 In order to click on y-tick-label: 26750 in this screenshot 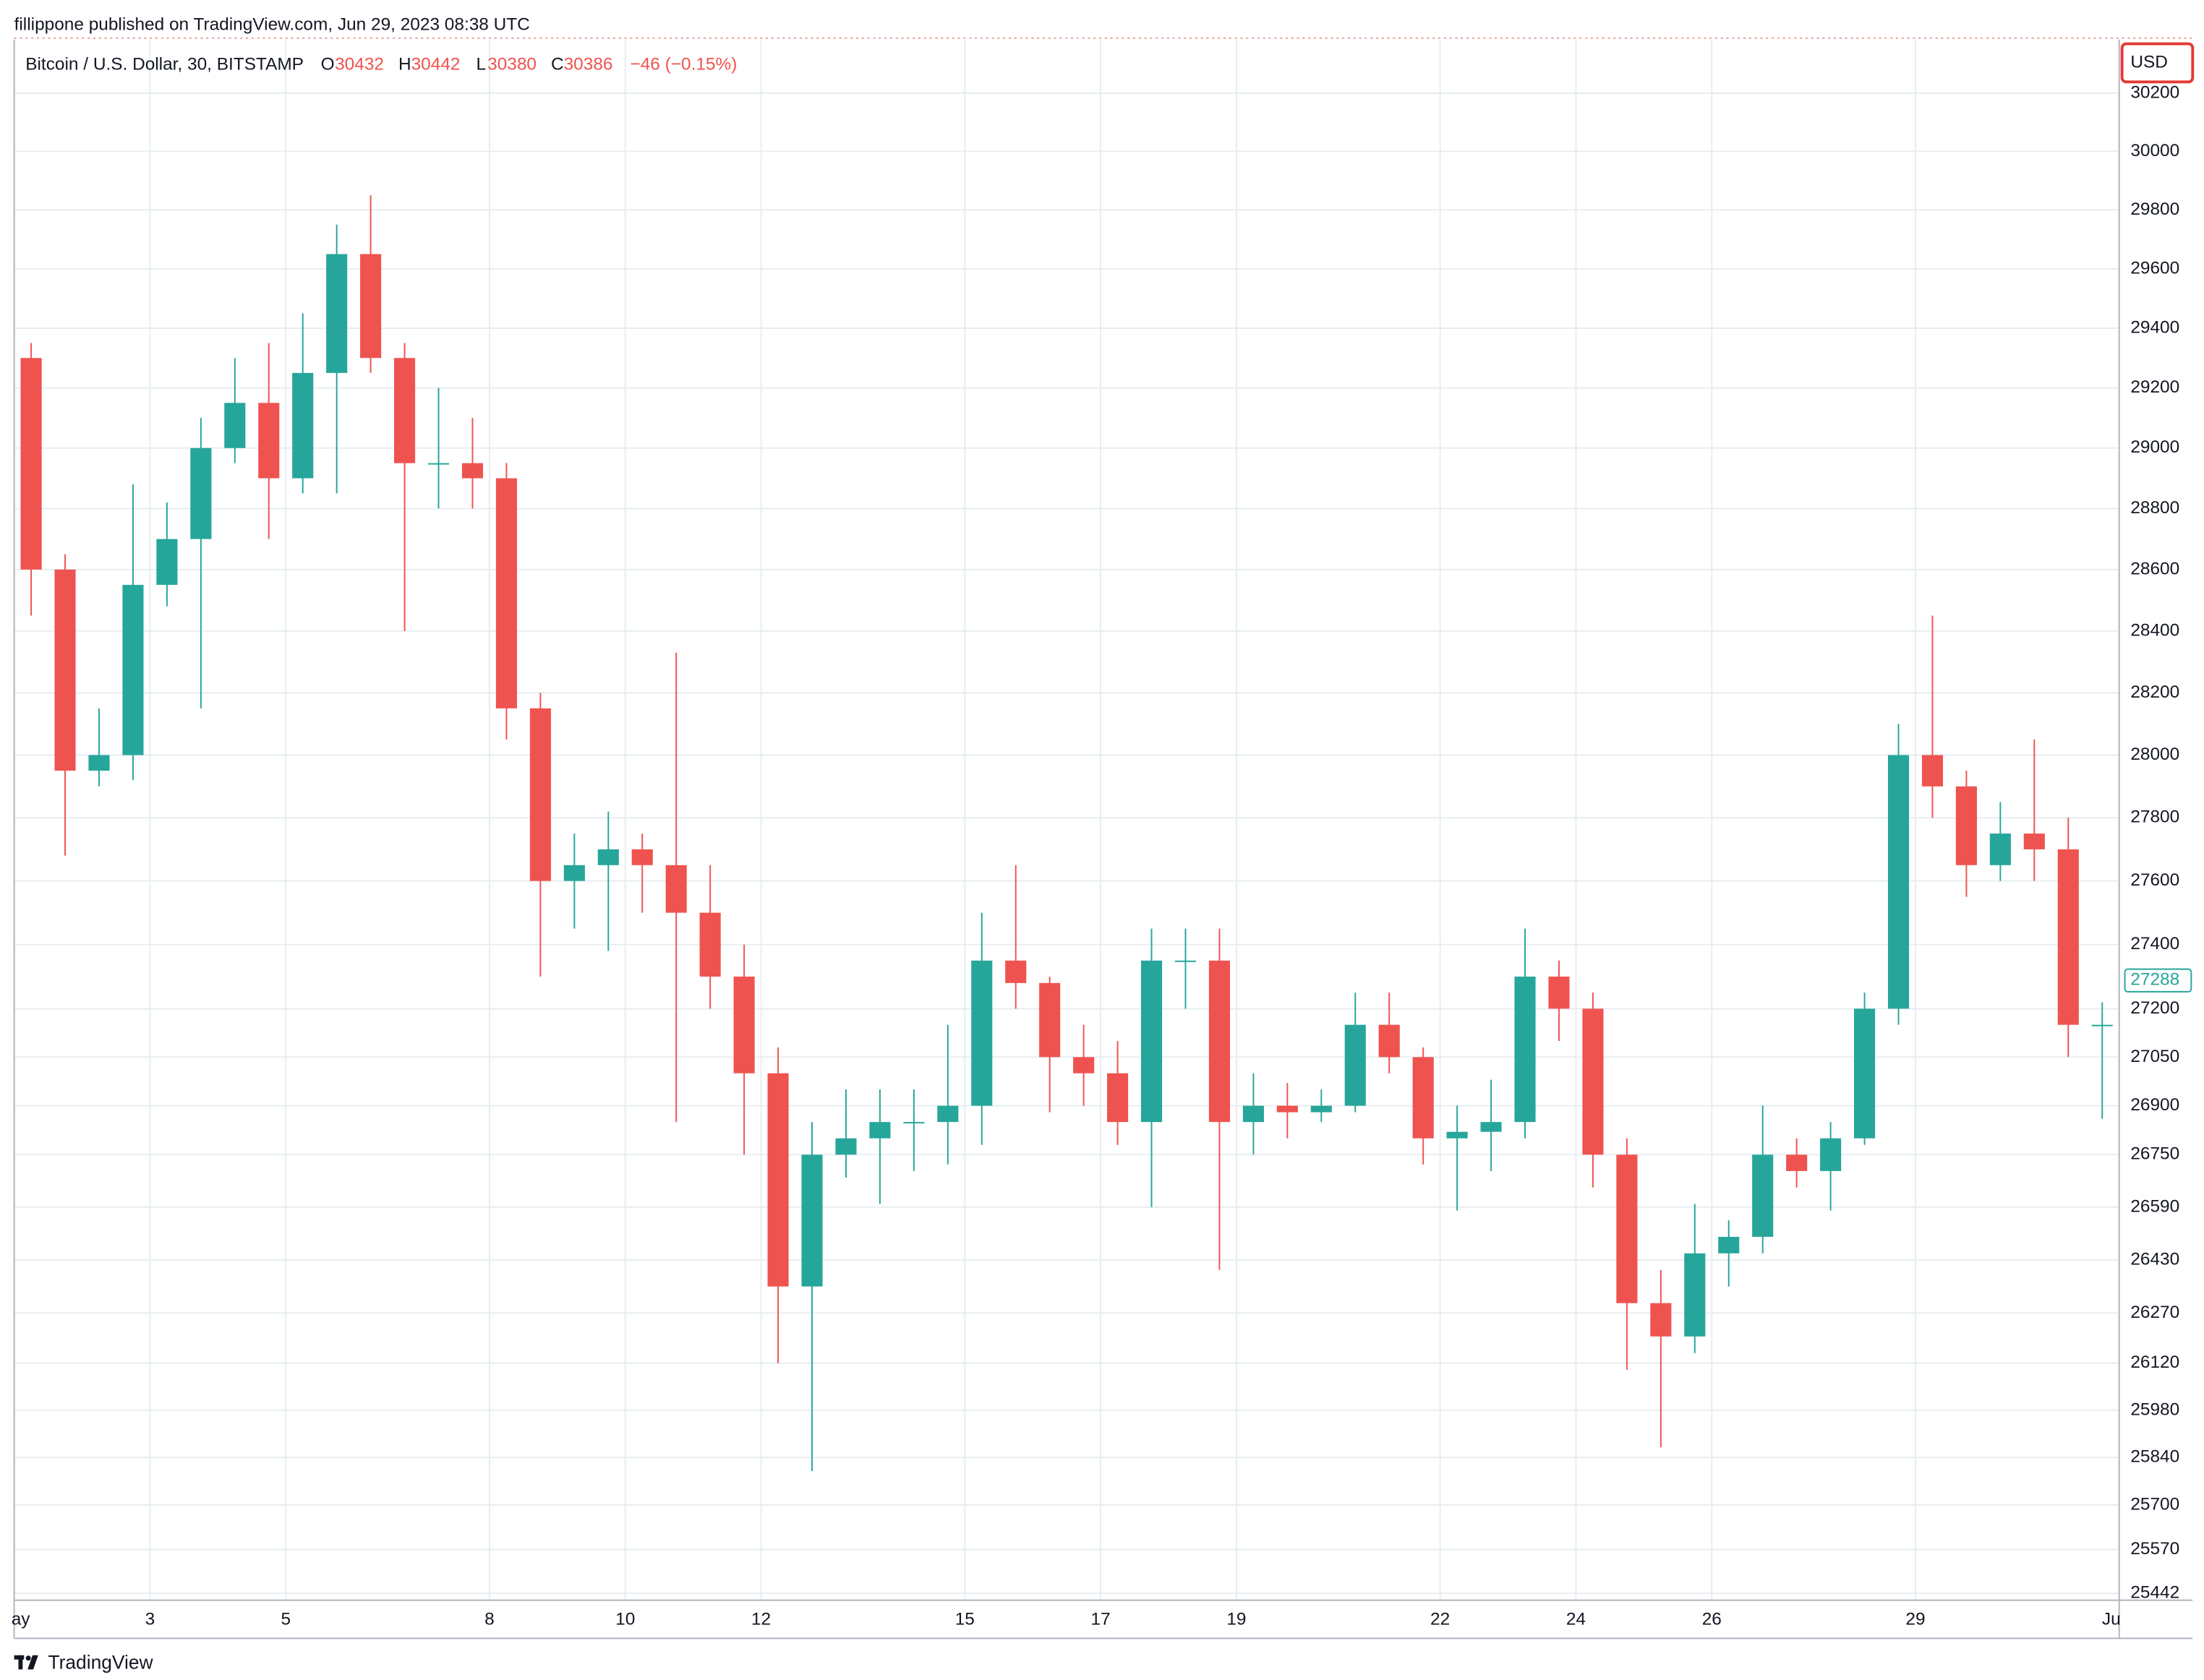, I will do `click(2155, 1154)`.